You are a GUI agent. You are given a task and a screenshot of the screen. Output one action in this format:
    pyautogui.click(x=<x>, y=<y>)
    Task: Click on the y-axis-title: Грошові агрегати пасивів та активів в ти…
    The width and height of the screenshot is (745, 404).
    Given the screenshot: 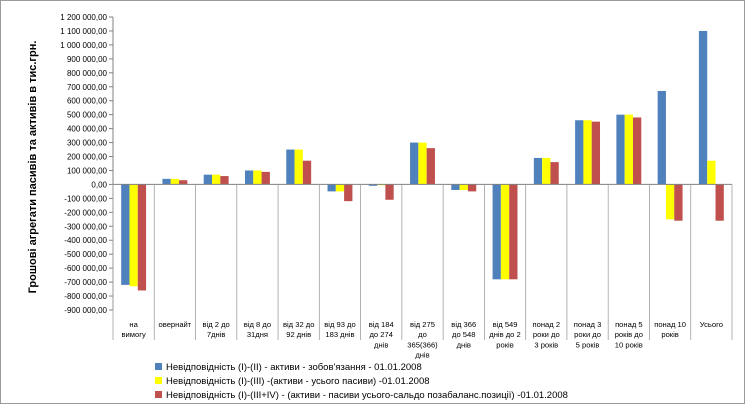 What is the action you would take?
    pyautogui.click(x=33, y=167)
    